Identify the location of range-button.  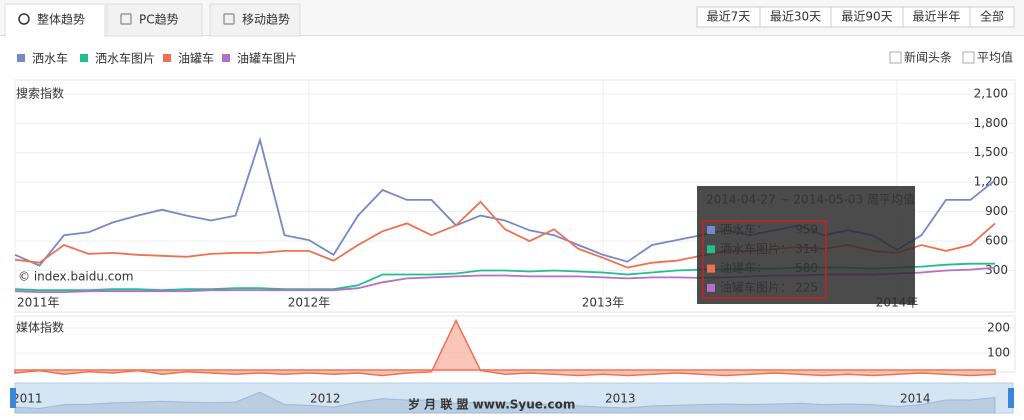
(992, 17).